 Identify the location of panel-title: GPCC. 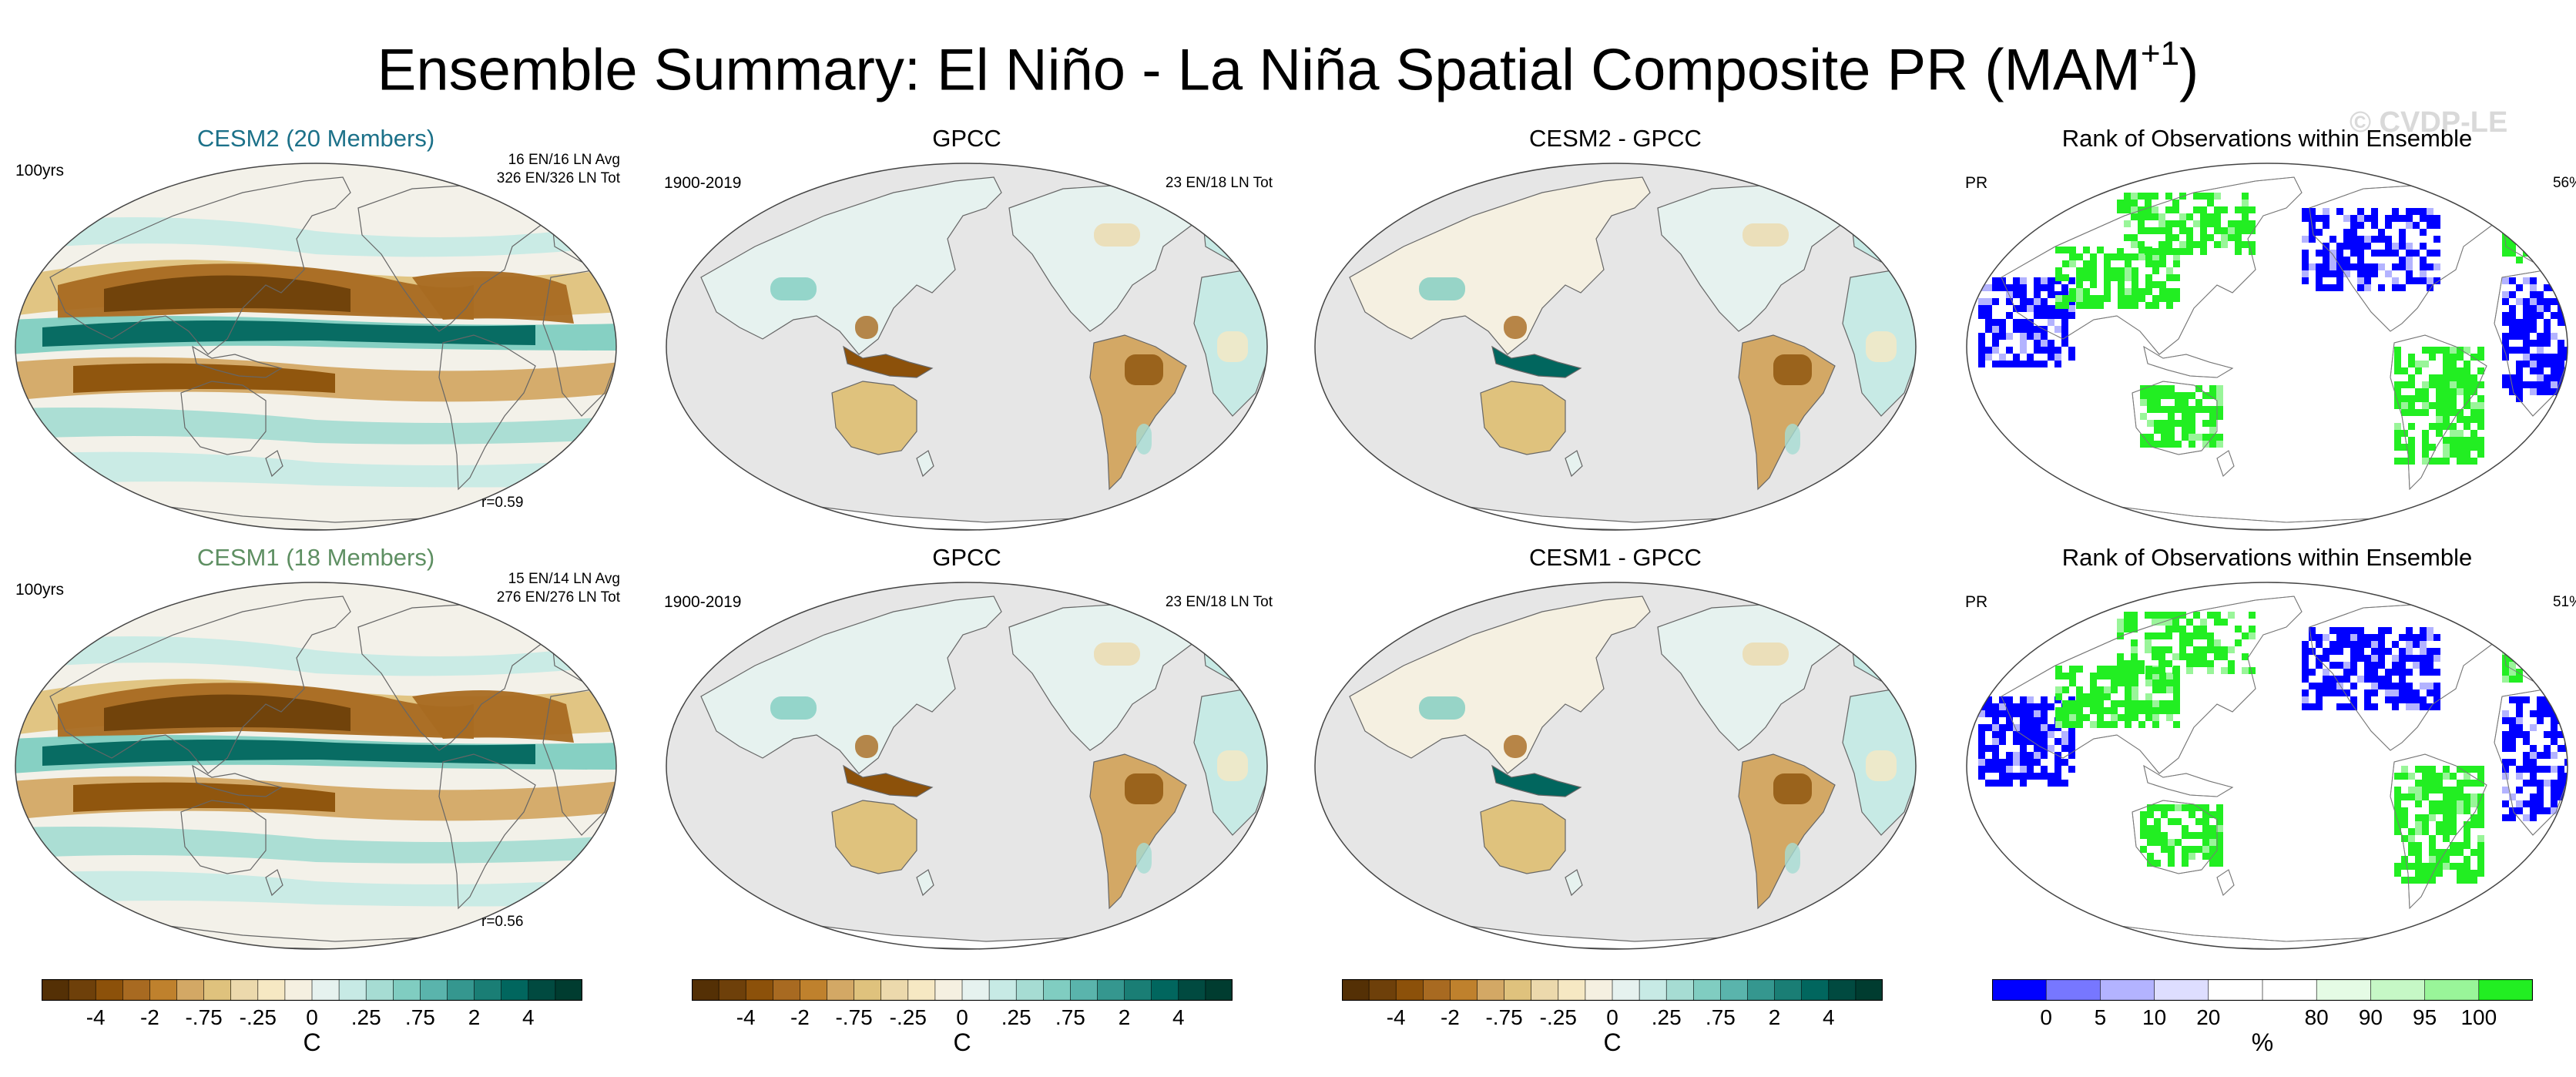
(966, 138).